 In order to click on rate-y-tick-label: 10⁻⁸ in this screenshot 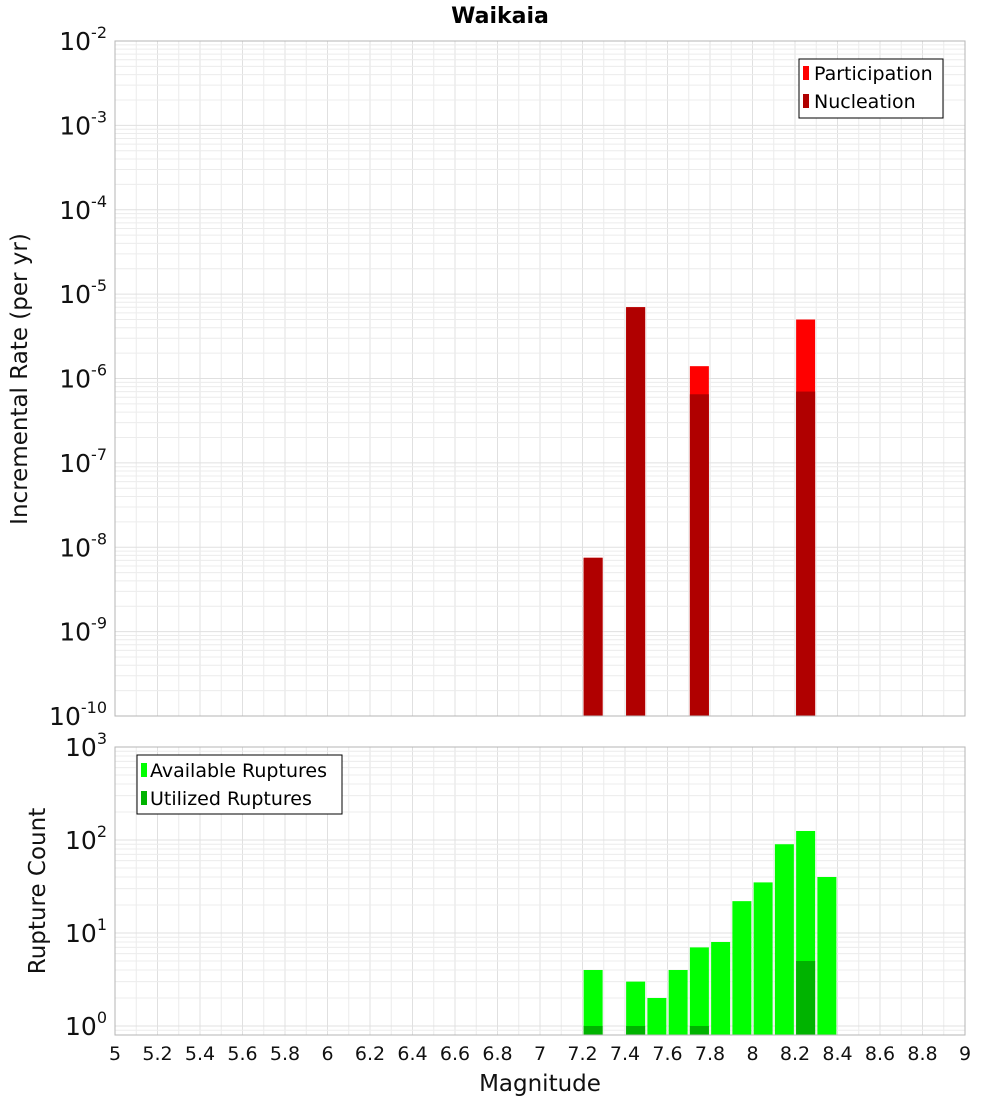, I will do `click(83, 545)`.